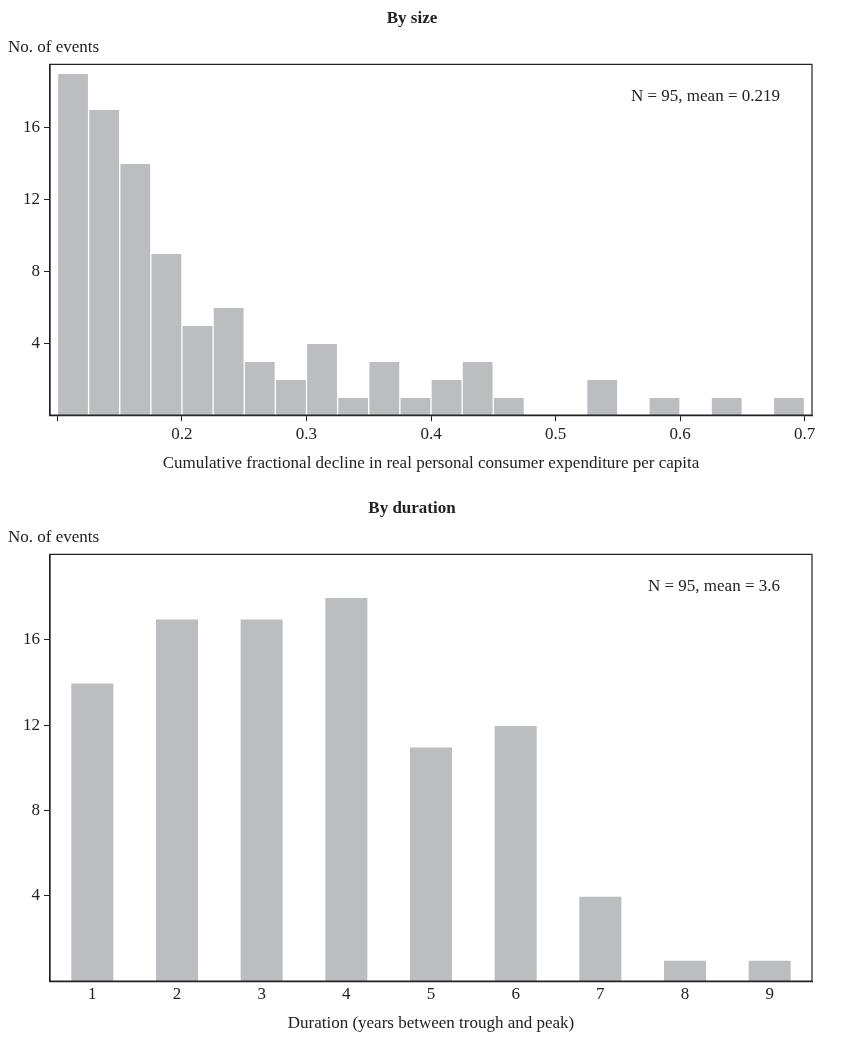 This screenshot has width=844, height=1058. I want to click on x-tick-label: 5, so click(431, 993).